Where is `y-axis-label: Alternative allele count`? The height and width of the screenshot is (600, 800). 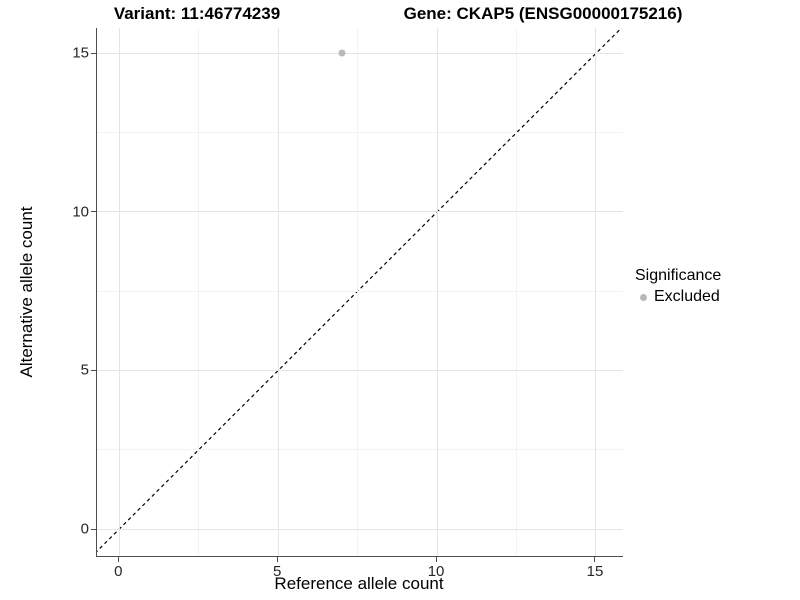
y-axis-label: Alternative allele count is located at coordinates (26, 292).